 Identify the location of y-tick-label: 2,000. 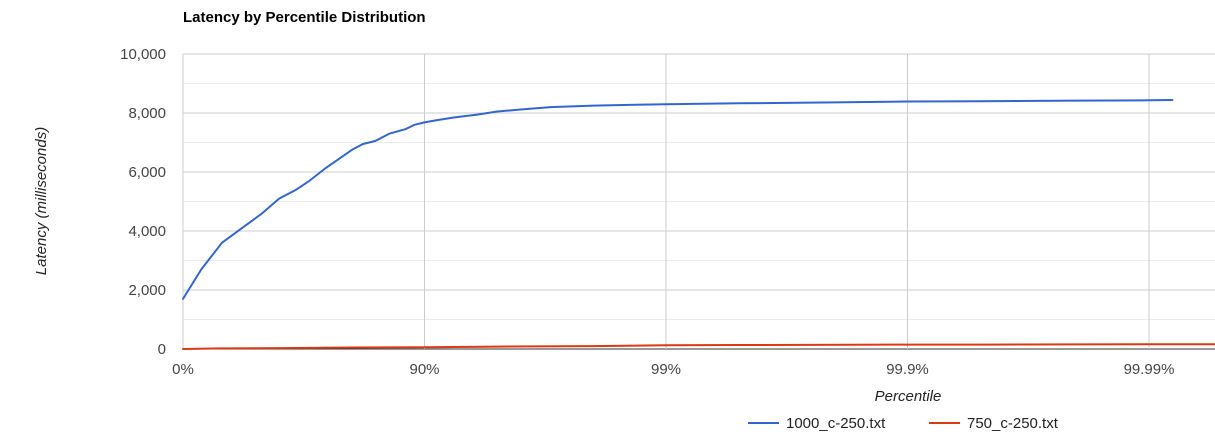
(147, 290).